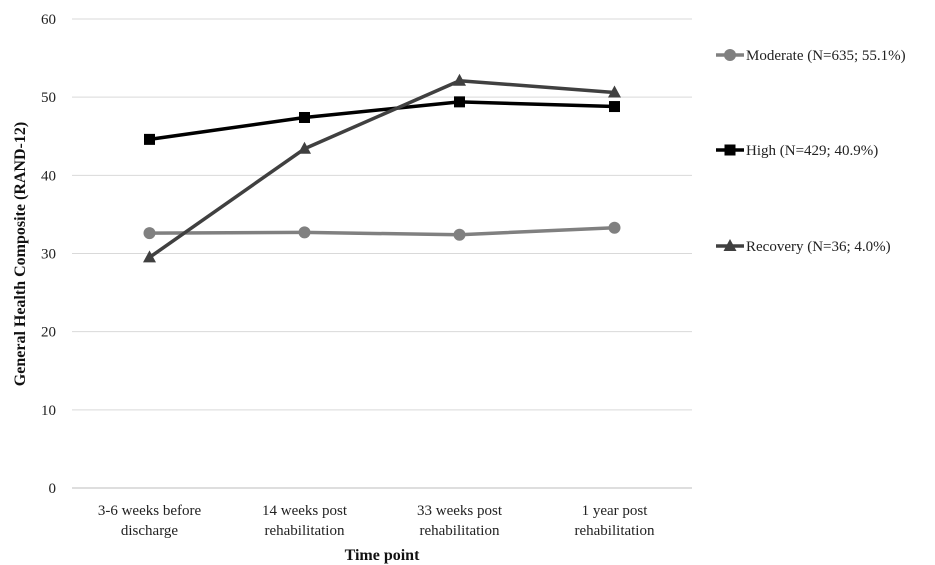 The width and height of the screenshot is (935, 565). What do you see at coordinates (383, 555) in the screenshot?
I see `x-axis-title: Time point` at bounding box center [383, 555].